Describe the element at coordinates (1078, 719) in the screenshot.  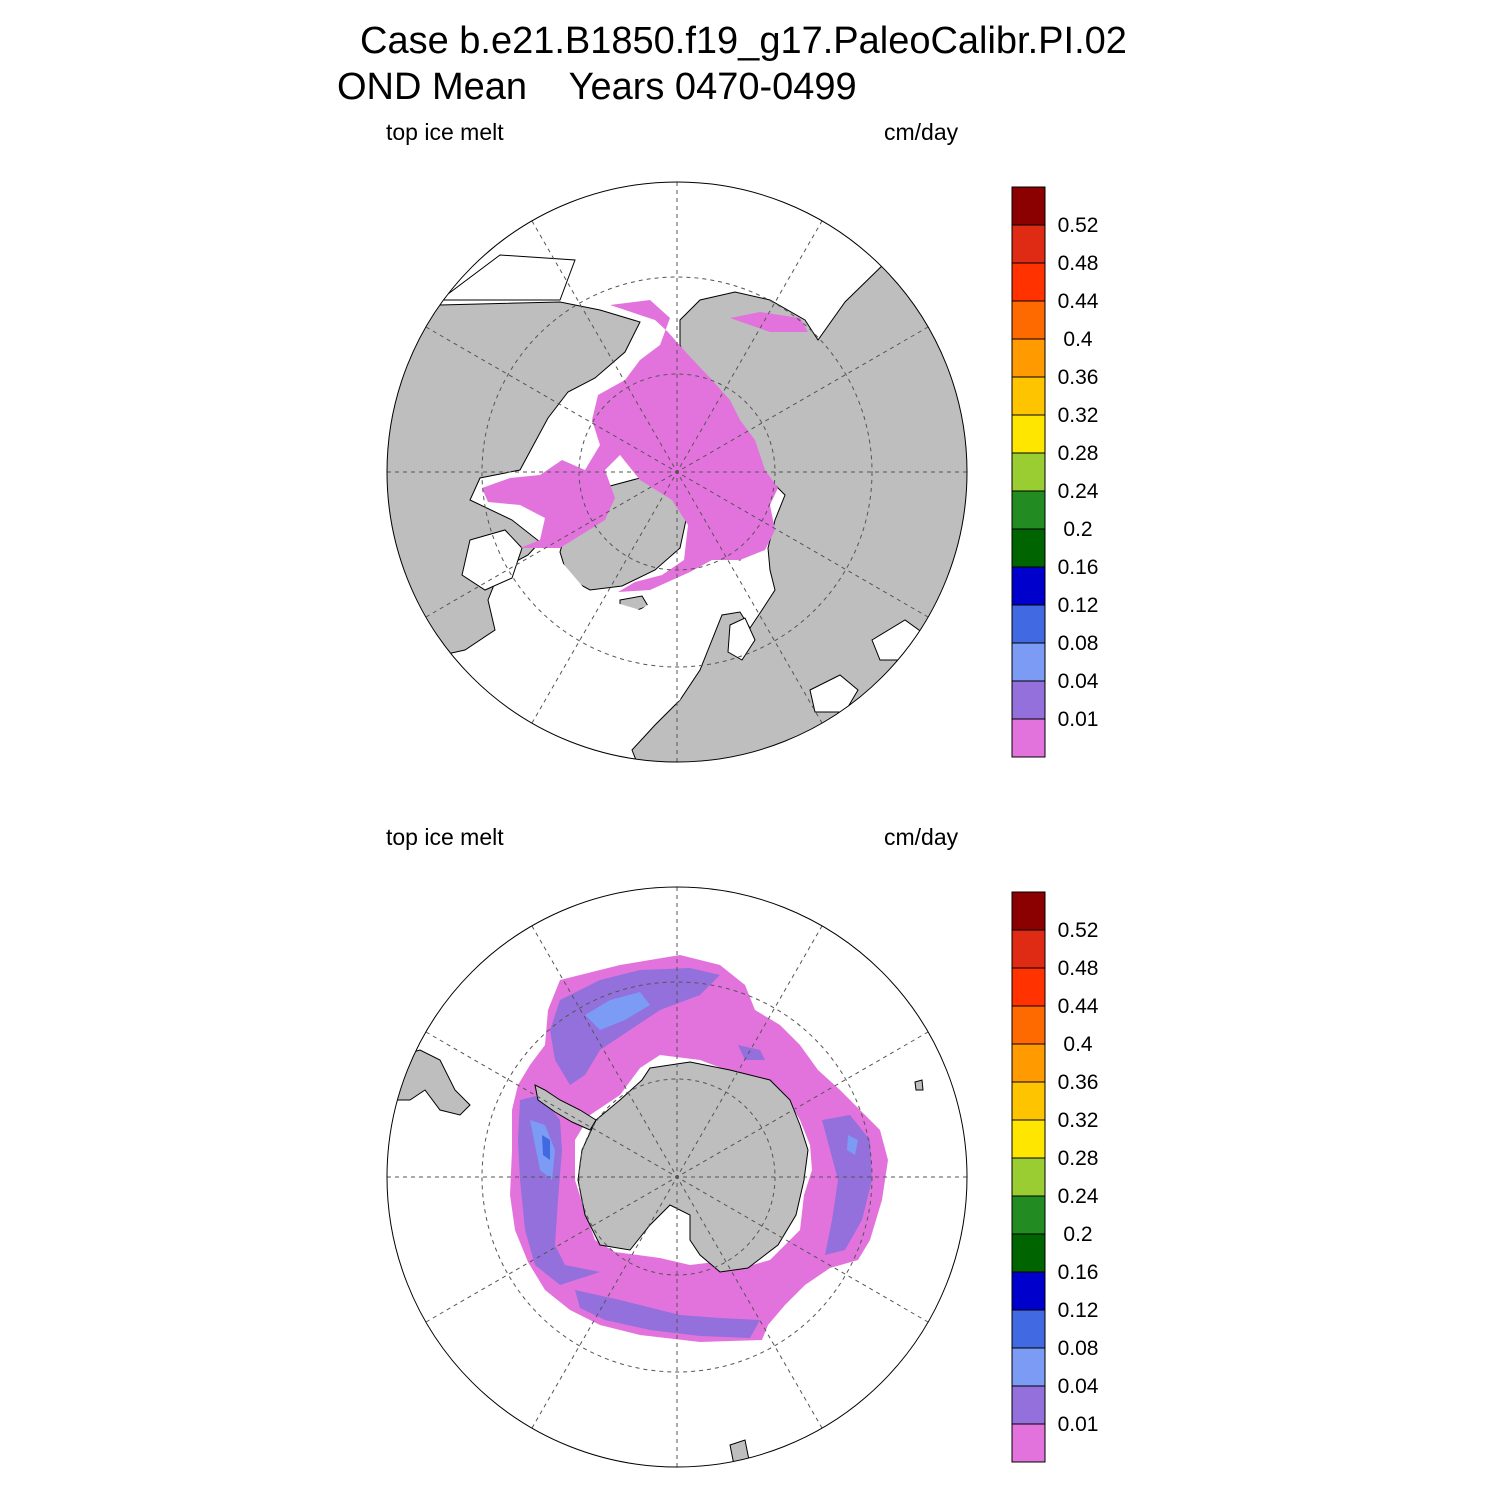
I see `north-colorbar-tick-label: 0.01` at that location.